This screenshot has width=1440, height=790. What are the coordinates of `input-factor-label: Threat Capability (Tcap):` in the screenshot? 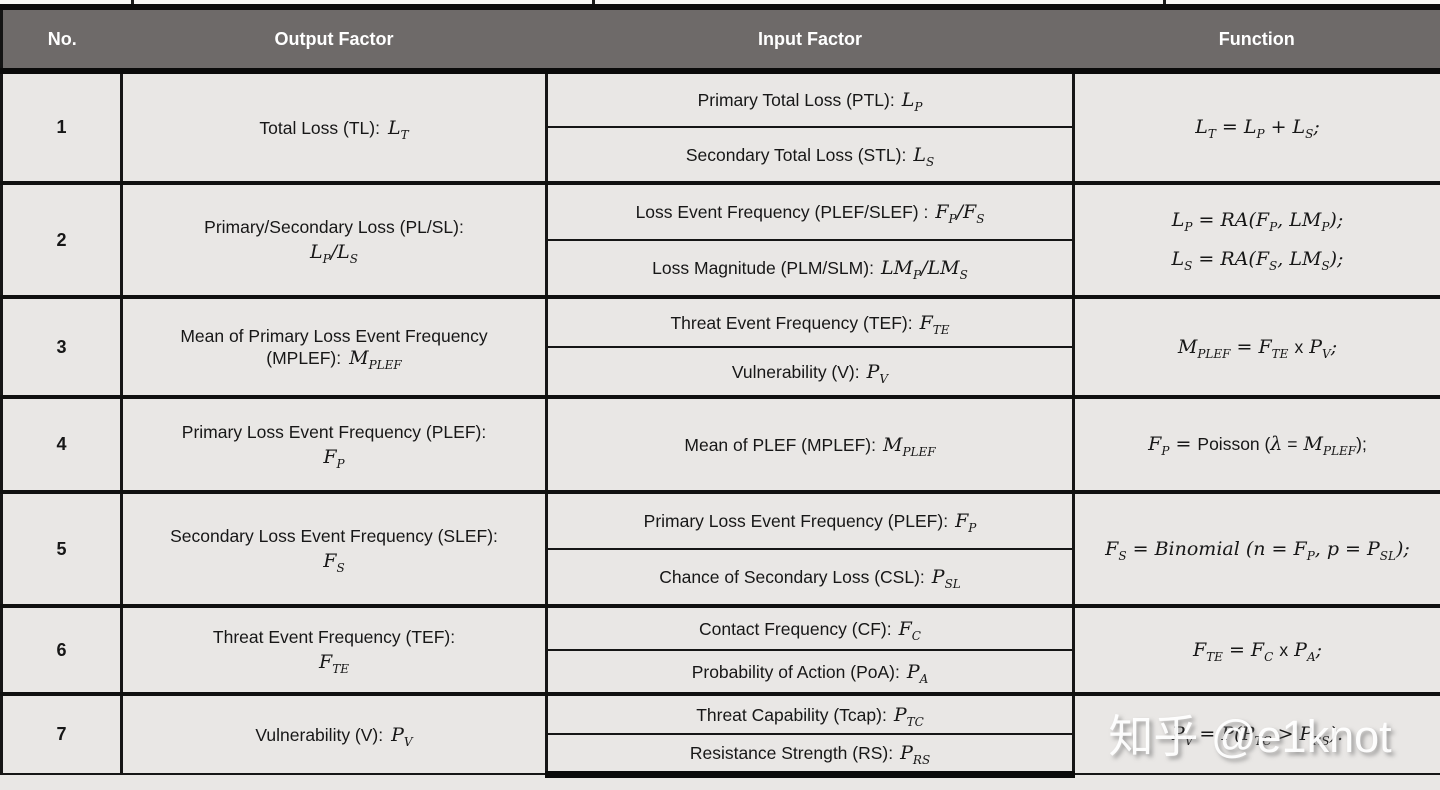 It's located at (791, 714).